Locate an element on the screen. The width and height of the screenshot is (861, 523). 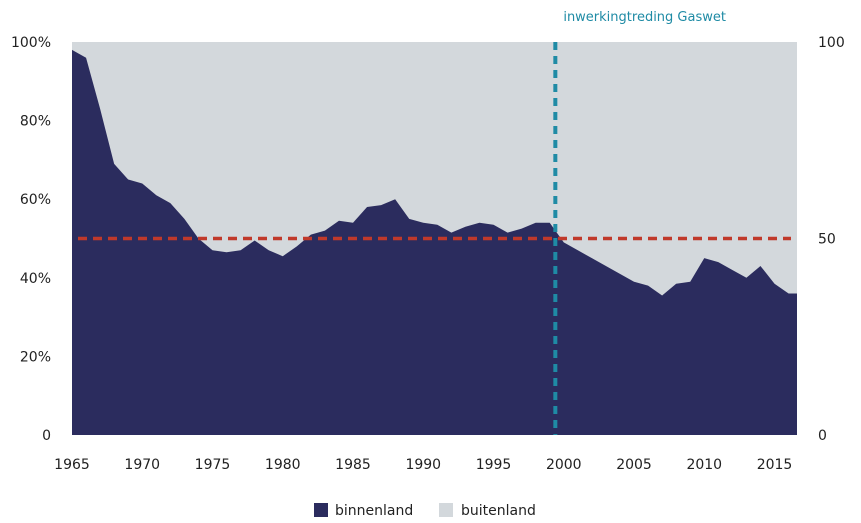
y-left-tick-label: 100% is located at coordinates (31, 43).